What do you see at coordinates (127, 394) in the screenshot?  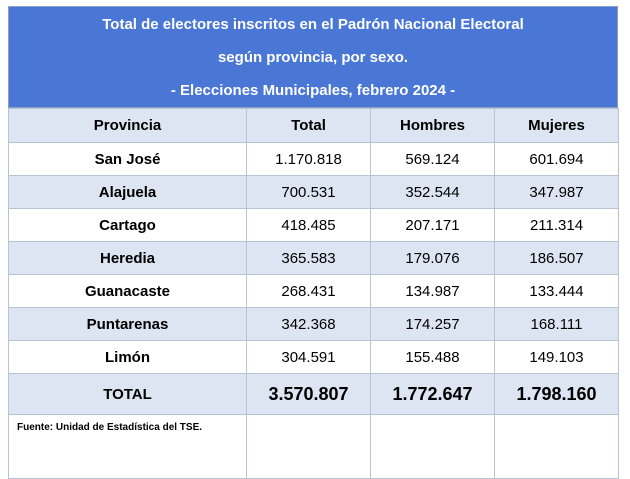 I see `totals-label: TOTAL` at bounding box center [127, 394].